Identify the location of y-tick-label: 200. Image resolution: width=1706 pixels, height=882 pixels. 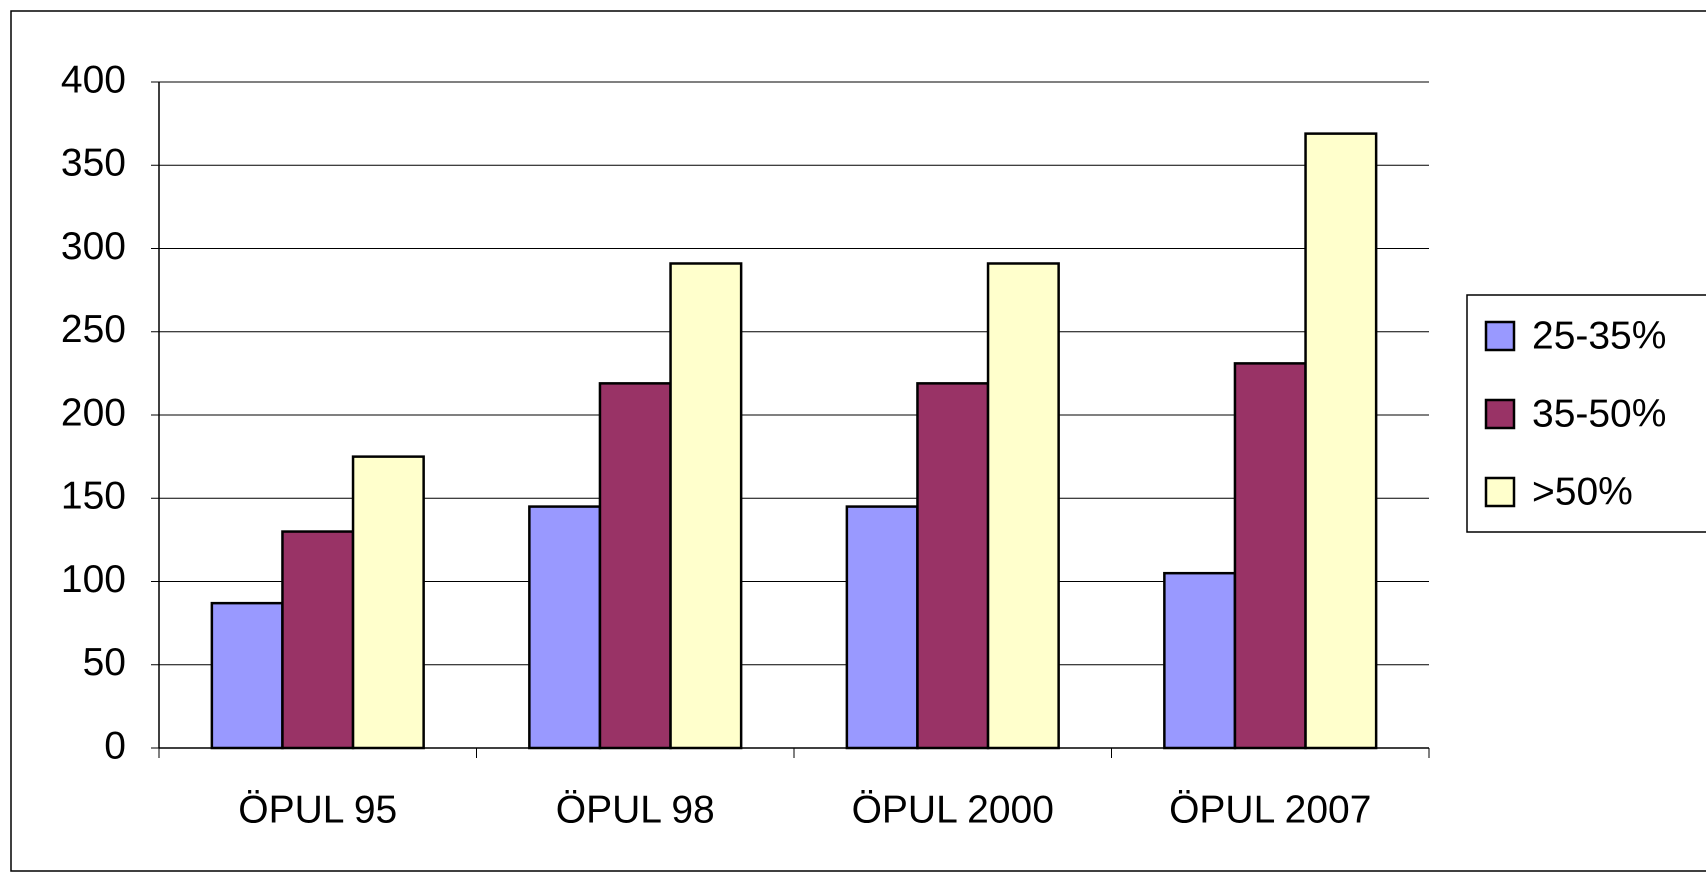
(93, 412).